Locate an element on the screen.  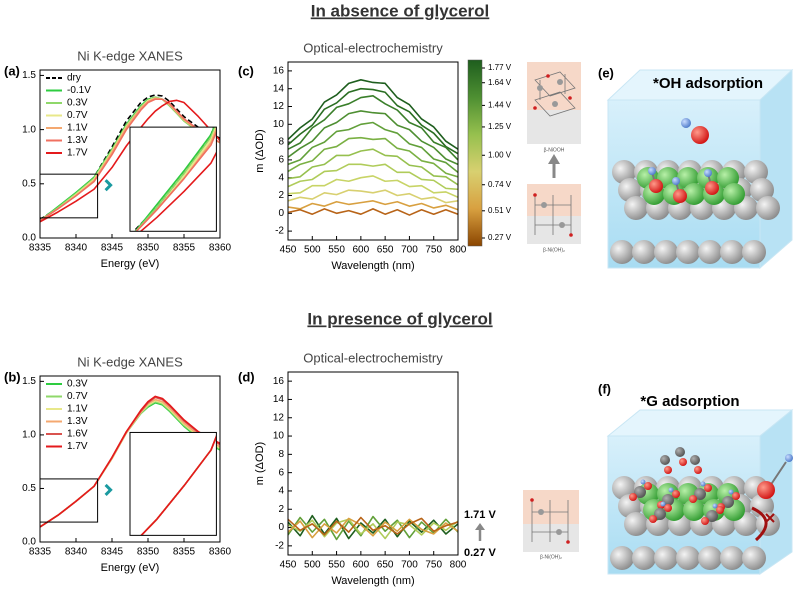
x-axis-label: Wavelength (nm) is located at coordinates (372, 266).